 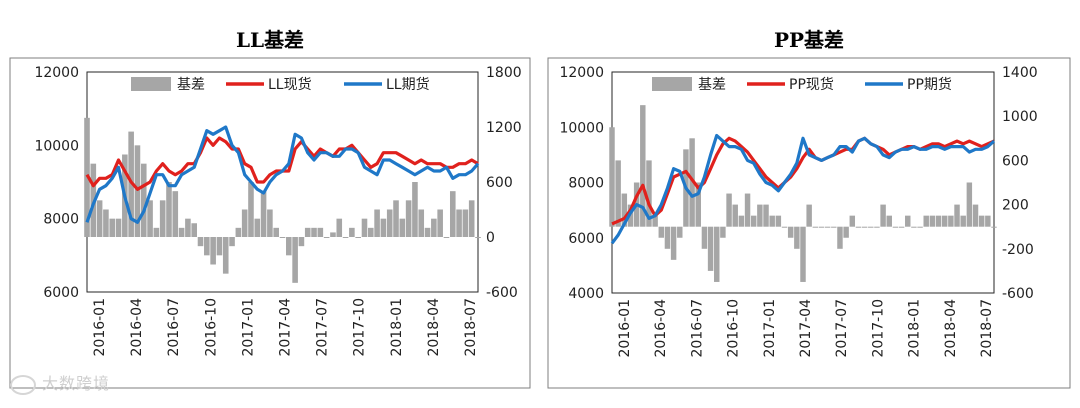 What do you see at coordinates (290, 84) in the screenshot?
I see `ll-legend-spot-label: LL现货` at bounding box center [290, 84].